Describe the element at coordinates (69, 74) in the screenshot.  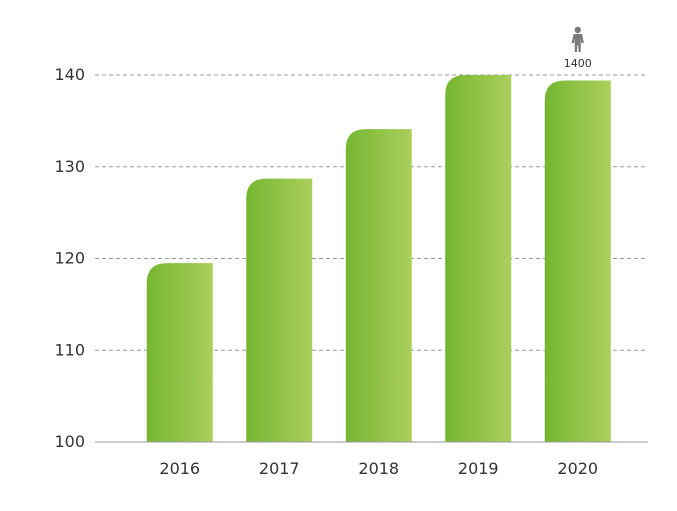
I see `y-tick-label: 140` at that location.